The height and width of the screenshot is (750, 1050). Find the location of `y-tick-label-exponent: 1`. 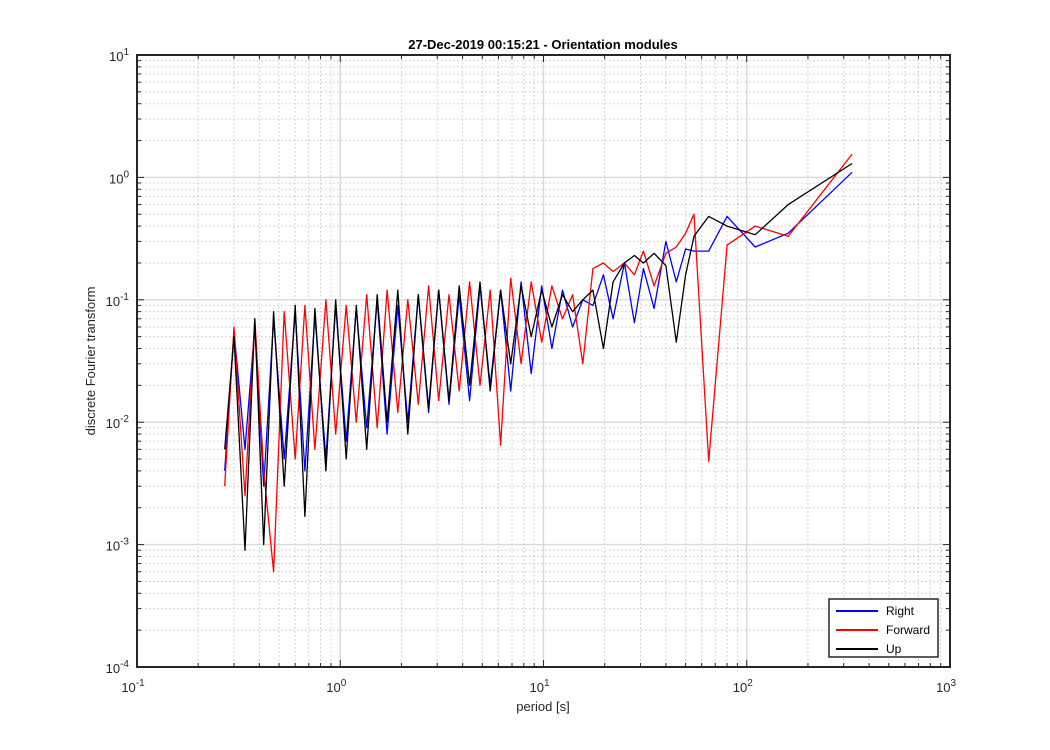

y-tick-label-exponent: 1 is located at coordinates (126, 52).